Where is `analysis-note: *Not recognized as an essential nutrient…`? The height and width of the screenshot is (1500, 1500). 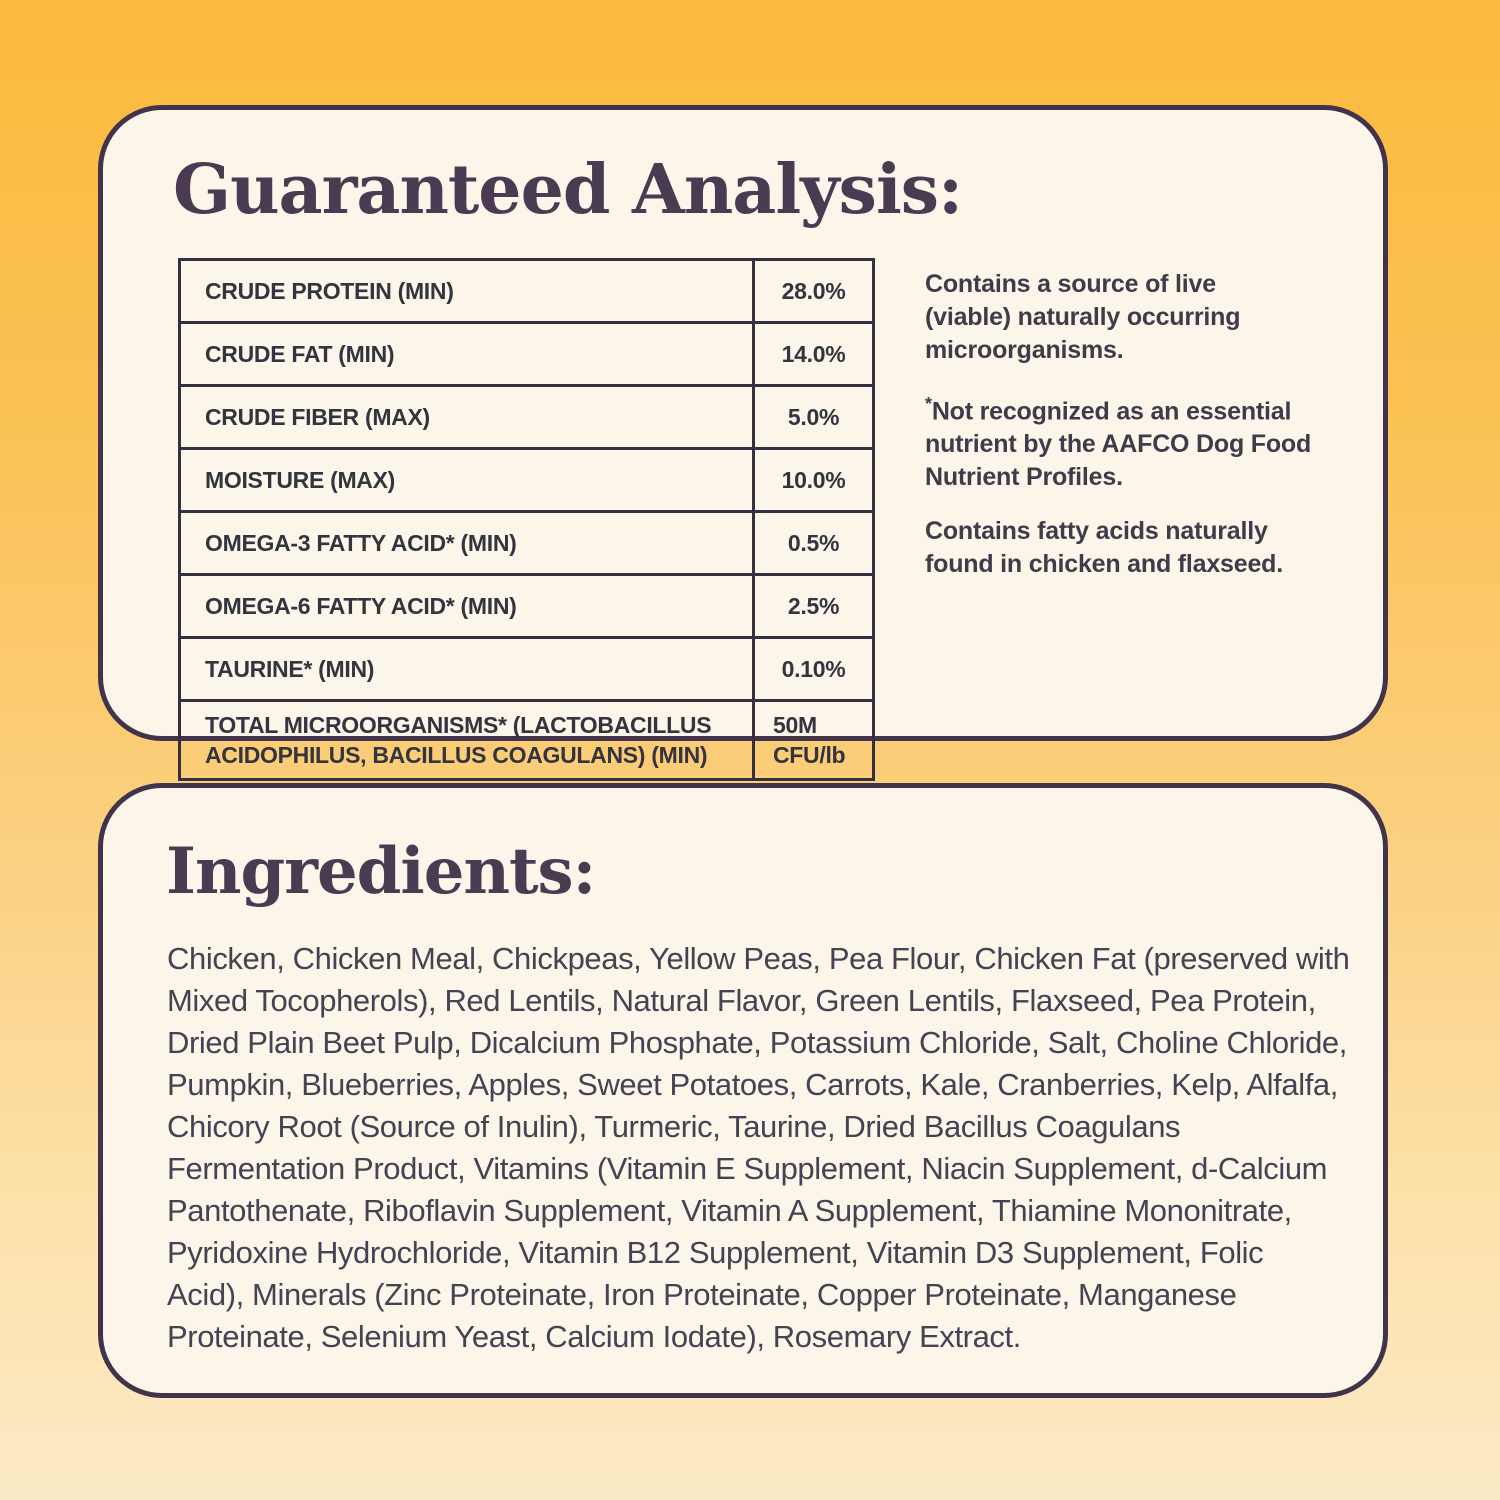
analysis-note: *Not recognized as an essential nutrient… is located at coordinates (1118, 443).